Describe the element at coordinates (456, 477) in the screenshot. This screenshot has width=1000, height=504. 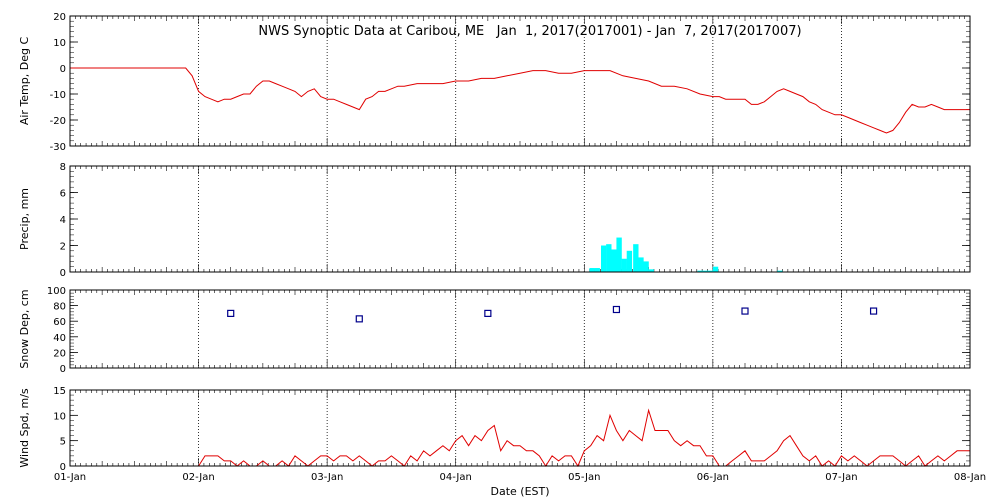
I see `x-tick-label: 04-Jan` at that location.